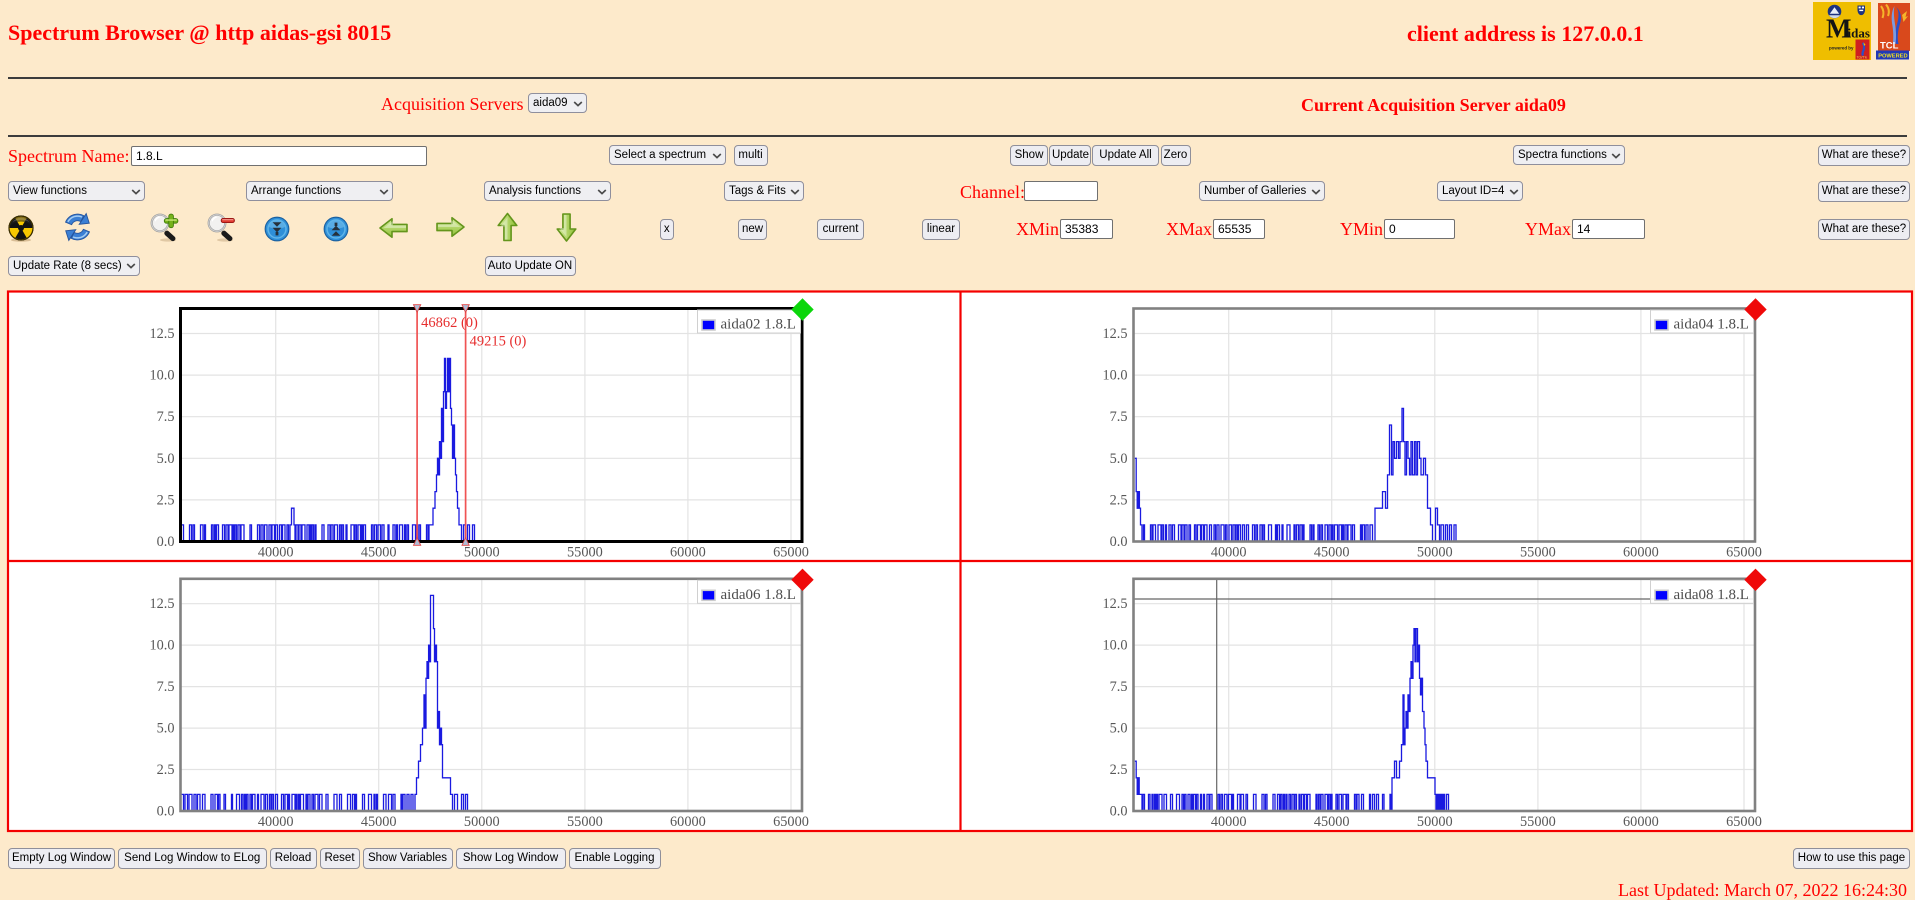  What do you see at coordinates (1859, 33) in the screenshot?
I see `svg-text: idas` at bounding box center [1859, 33].